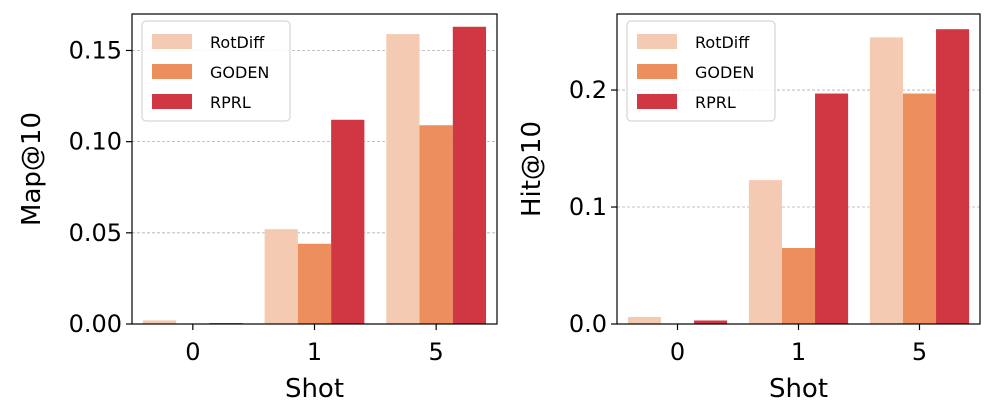  I want to click on y-tick-label: 0.1, so click(588, 207).